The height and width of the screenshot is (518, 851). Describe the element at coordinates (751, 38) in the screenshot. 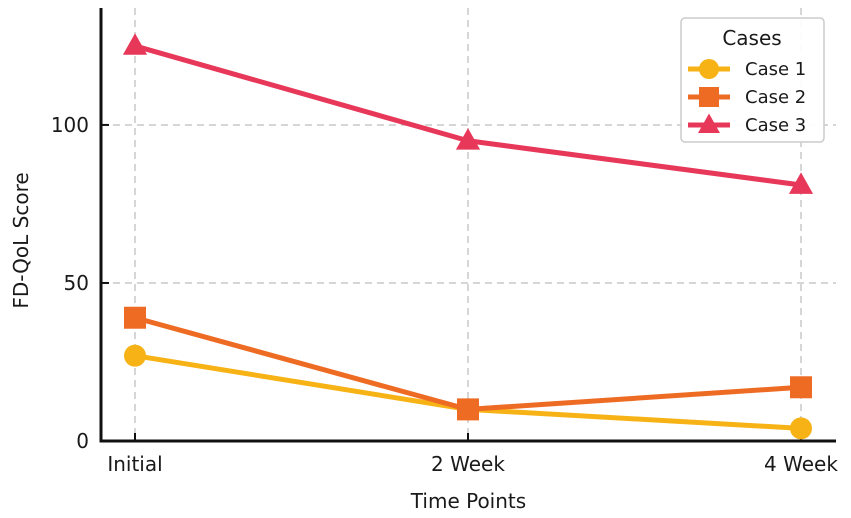

I see `legend-title: Cases` at that location.